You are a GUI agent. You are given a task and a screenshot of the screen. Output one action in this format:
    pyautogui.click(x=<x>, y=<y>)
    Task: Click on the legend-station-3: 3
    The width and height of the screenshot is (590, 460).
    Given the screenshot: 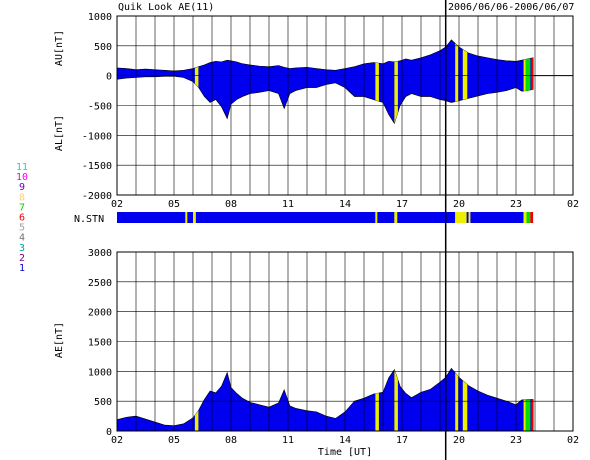 What is the action you would take?
    pyautogui.click(x=22, y=248)
    